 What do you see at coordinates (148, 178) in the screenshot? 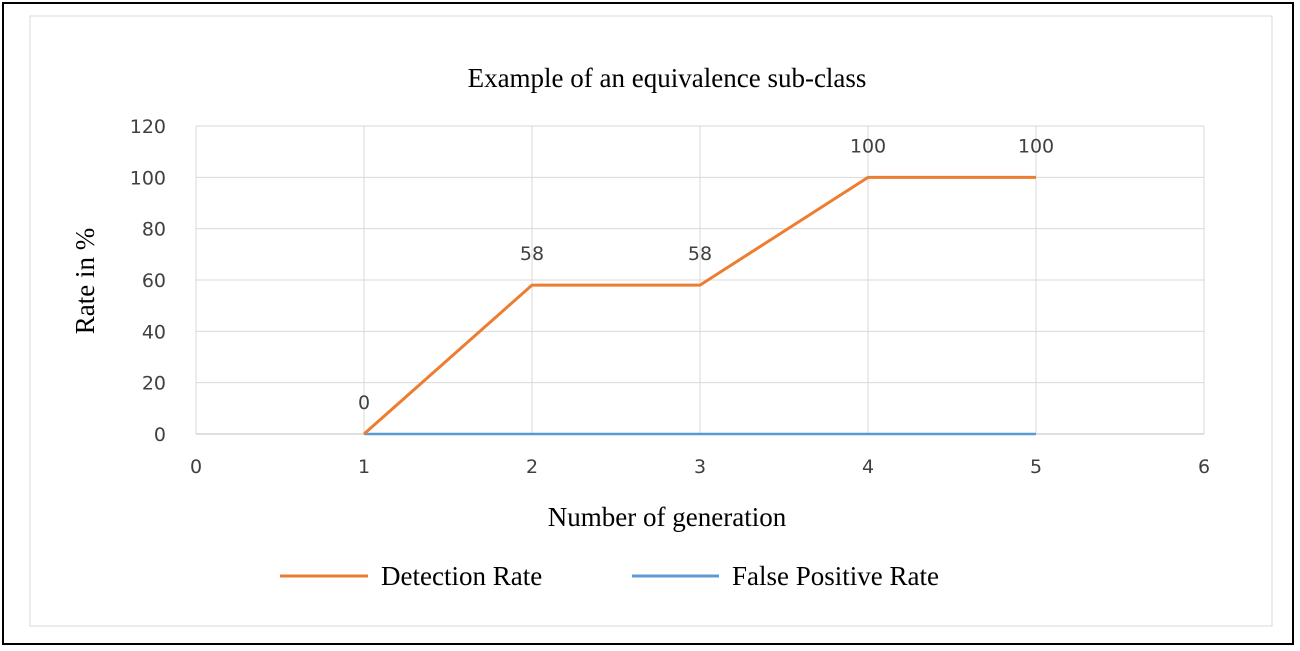
I see `y-tick-label: 100` at bounding box center [148, 178].